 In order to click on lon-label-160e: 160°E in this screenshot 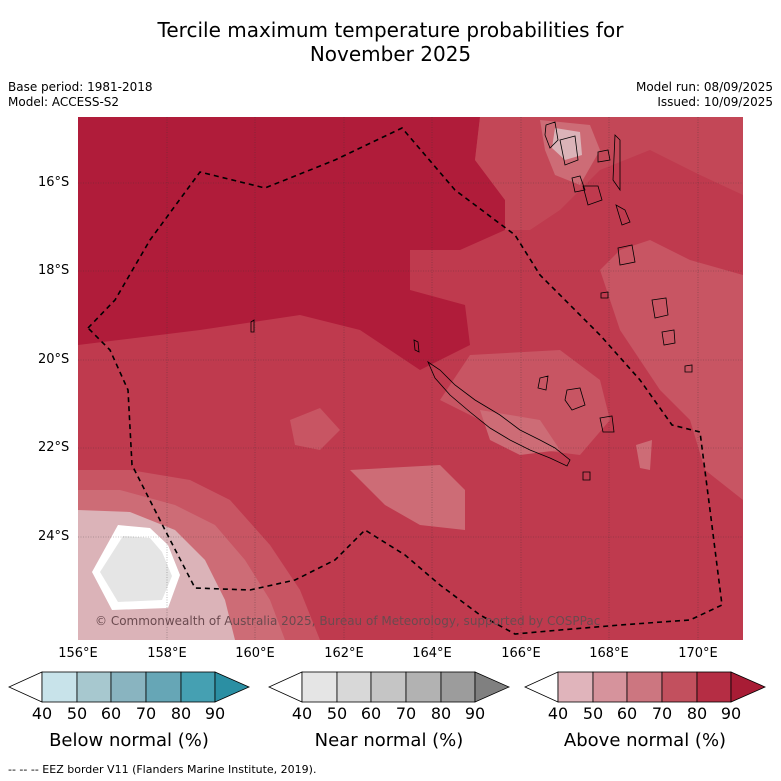, I will do `click(255, 653)`.